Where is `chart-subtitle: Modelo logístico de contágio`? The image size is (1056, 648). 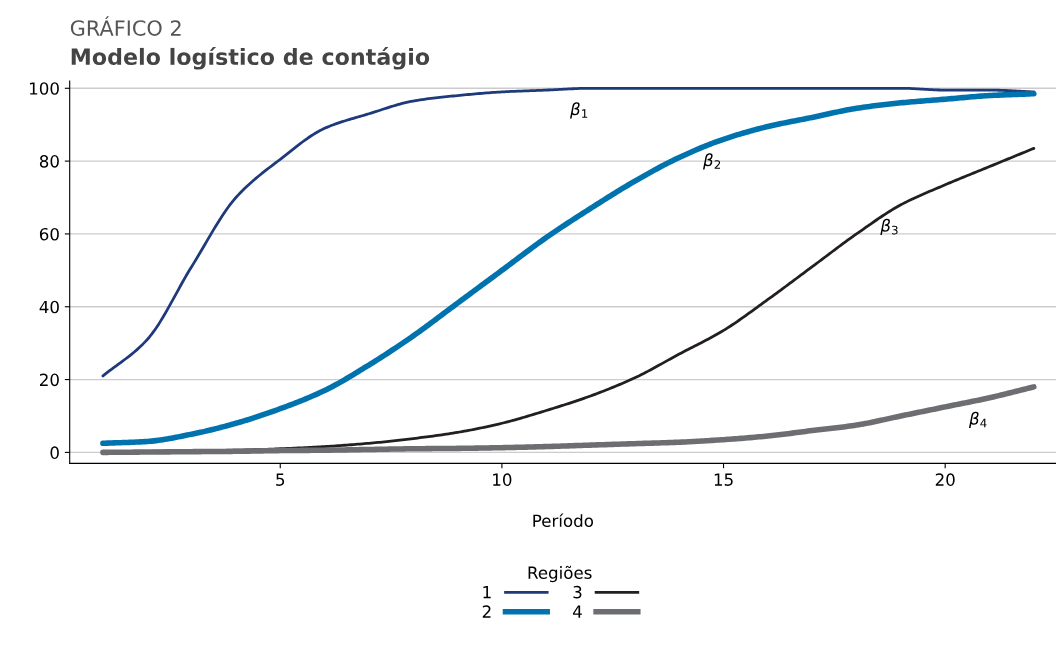 chart-subtitle: Modelo logístico de contágio is located at coordinates (250, 58).